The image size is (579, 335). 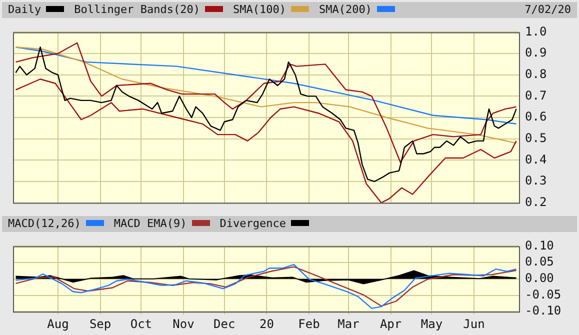 What do you see at coordinates (349, 323) in the screenshot?
I see `x-tick-label: Mar` at bounding box center [349, 323].